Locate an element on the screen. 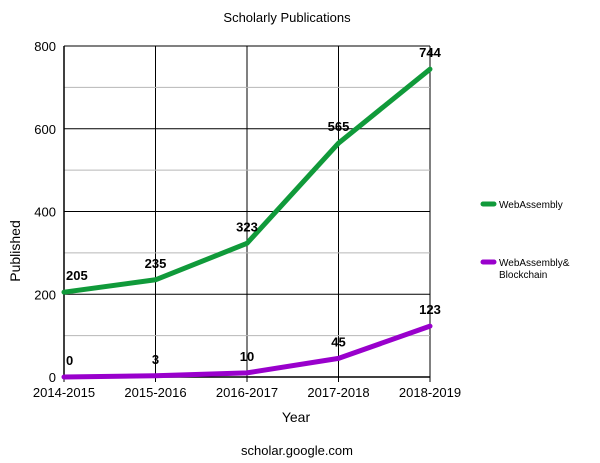 The width and height of the screenshot is (600, 463). y-axis-ticks: 0 200 400 600 800 is located at coordinates (45, 212).